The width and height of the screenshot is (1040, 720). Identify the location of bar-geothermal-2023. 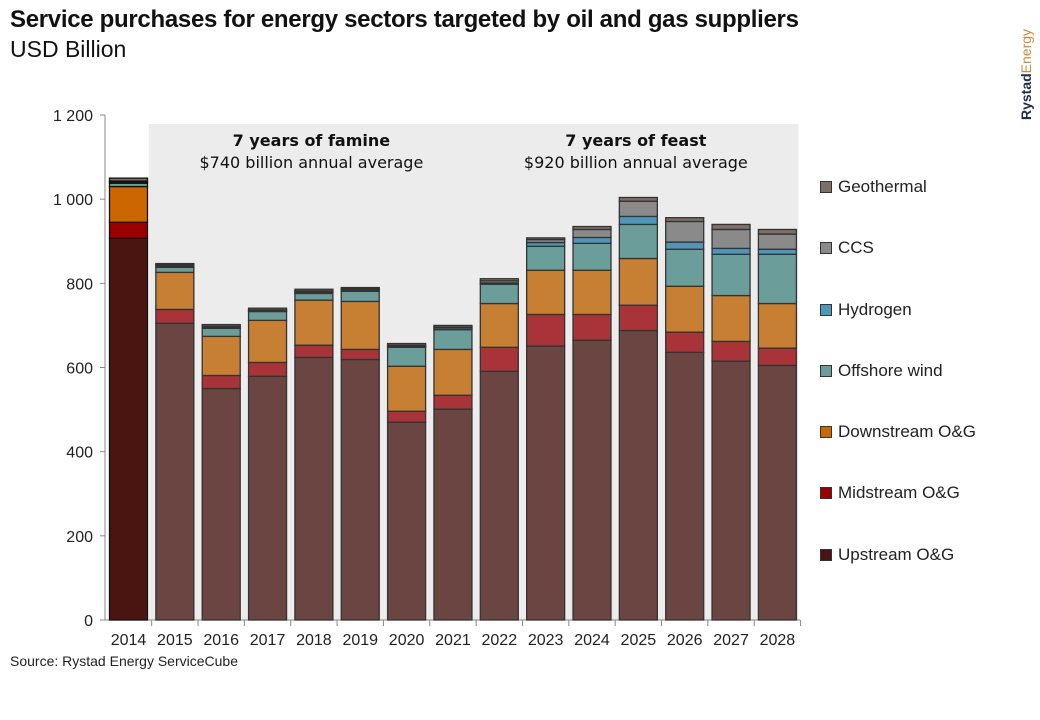
(546, 239).